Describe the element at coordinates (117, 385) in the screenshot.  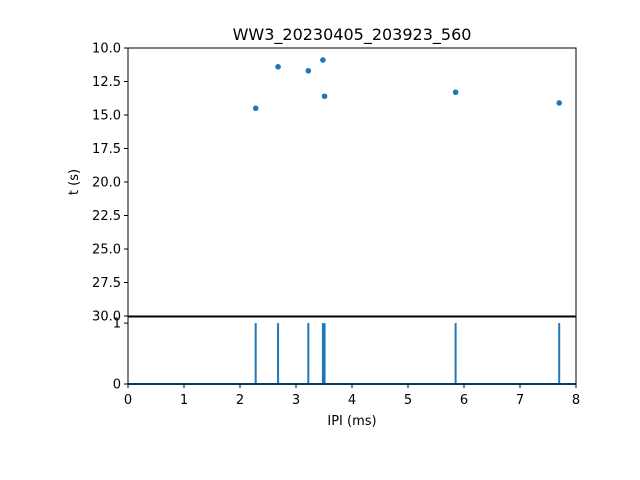
I see `bottom-y-tick-label: 0` at that location.